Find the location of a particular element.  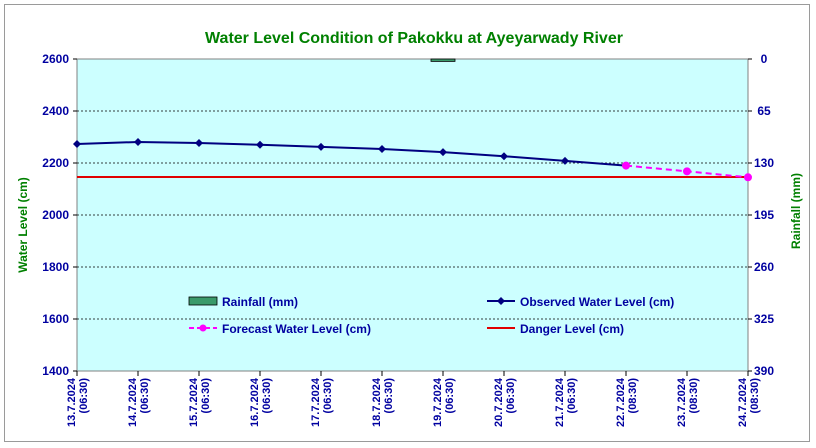

y2-tick-label: 65 is located at coordinates (764, 111).